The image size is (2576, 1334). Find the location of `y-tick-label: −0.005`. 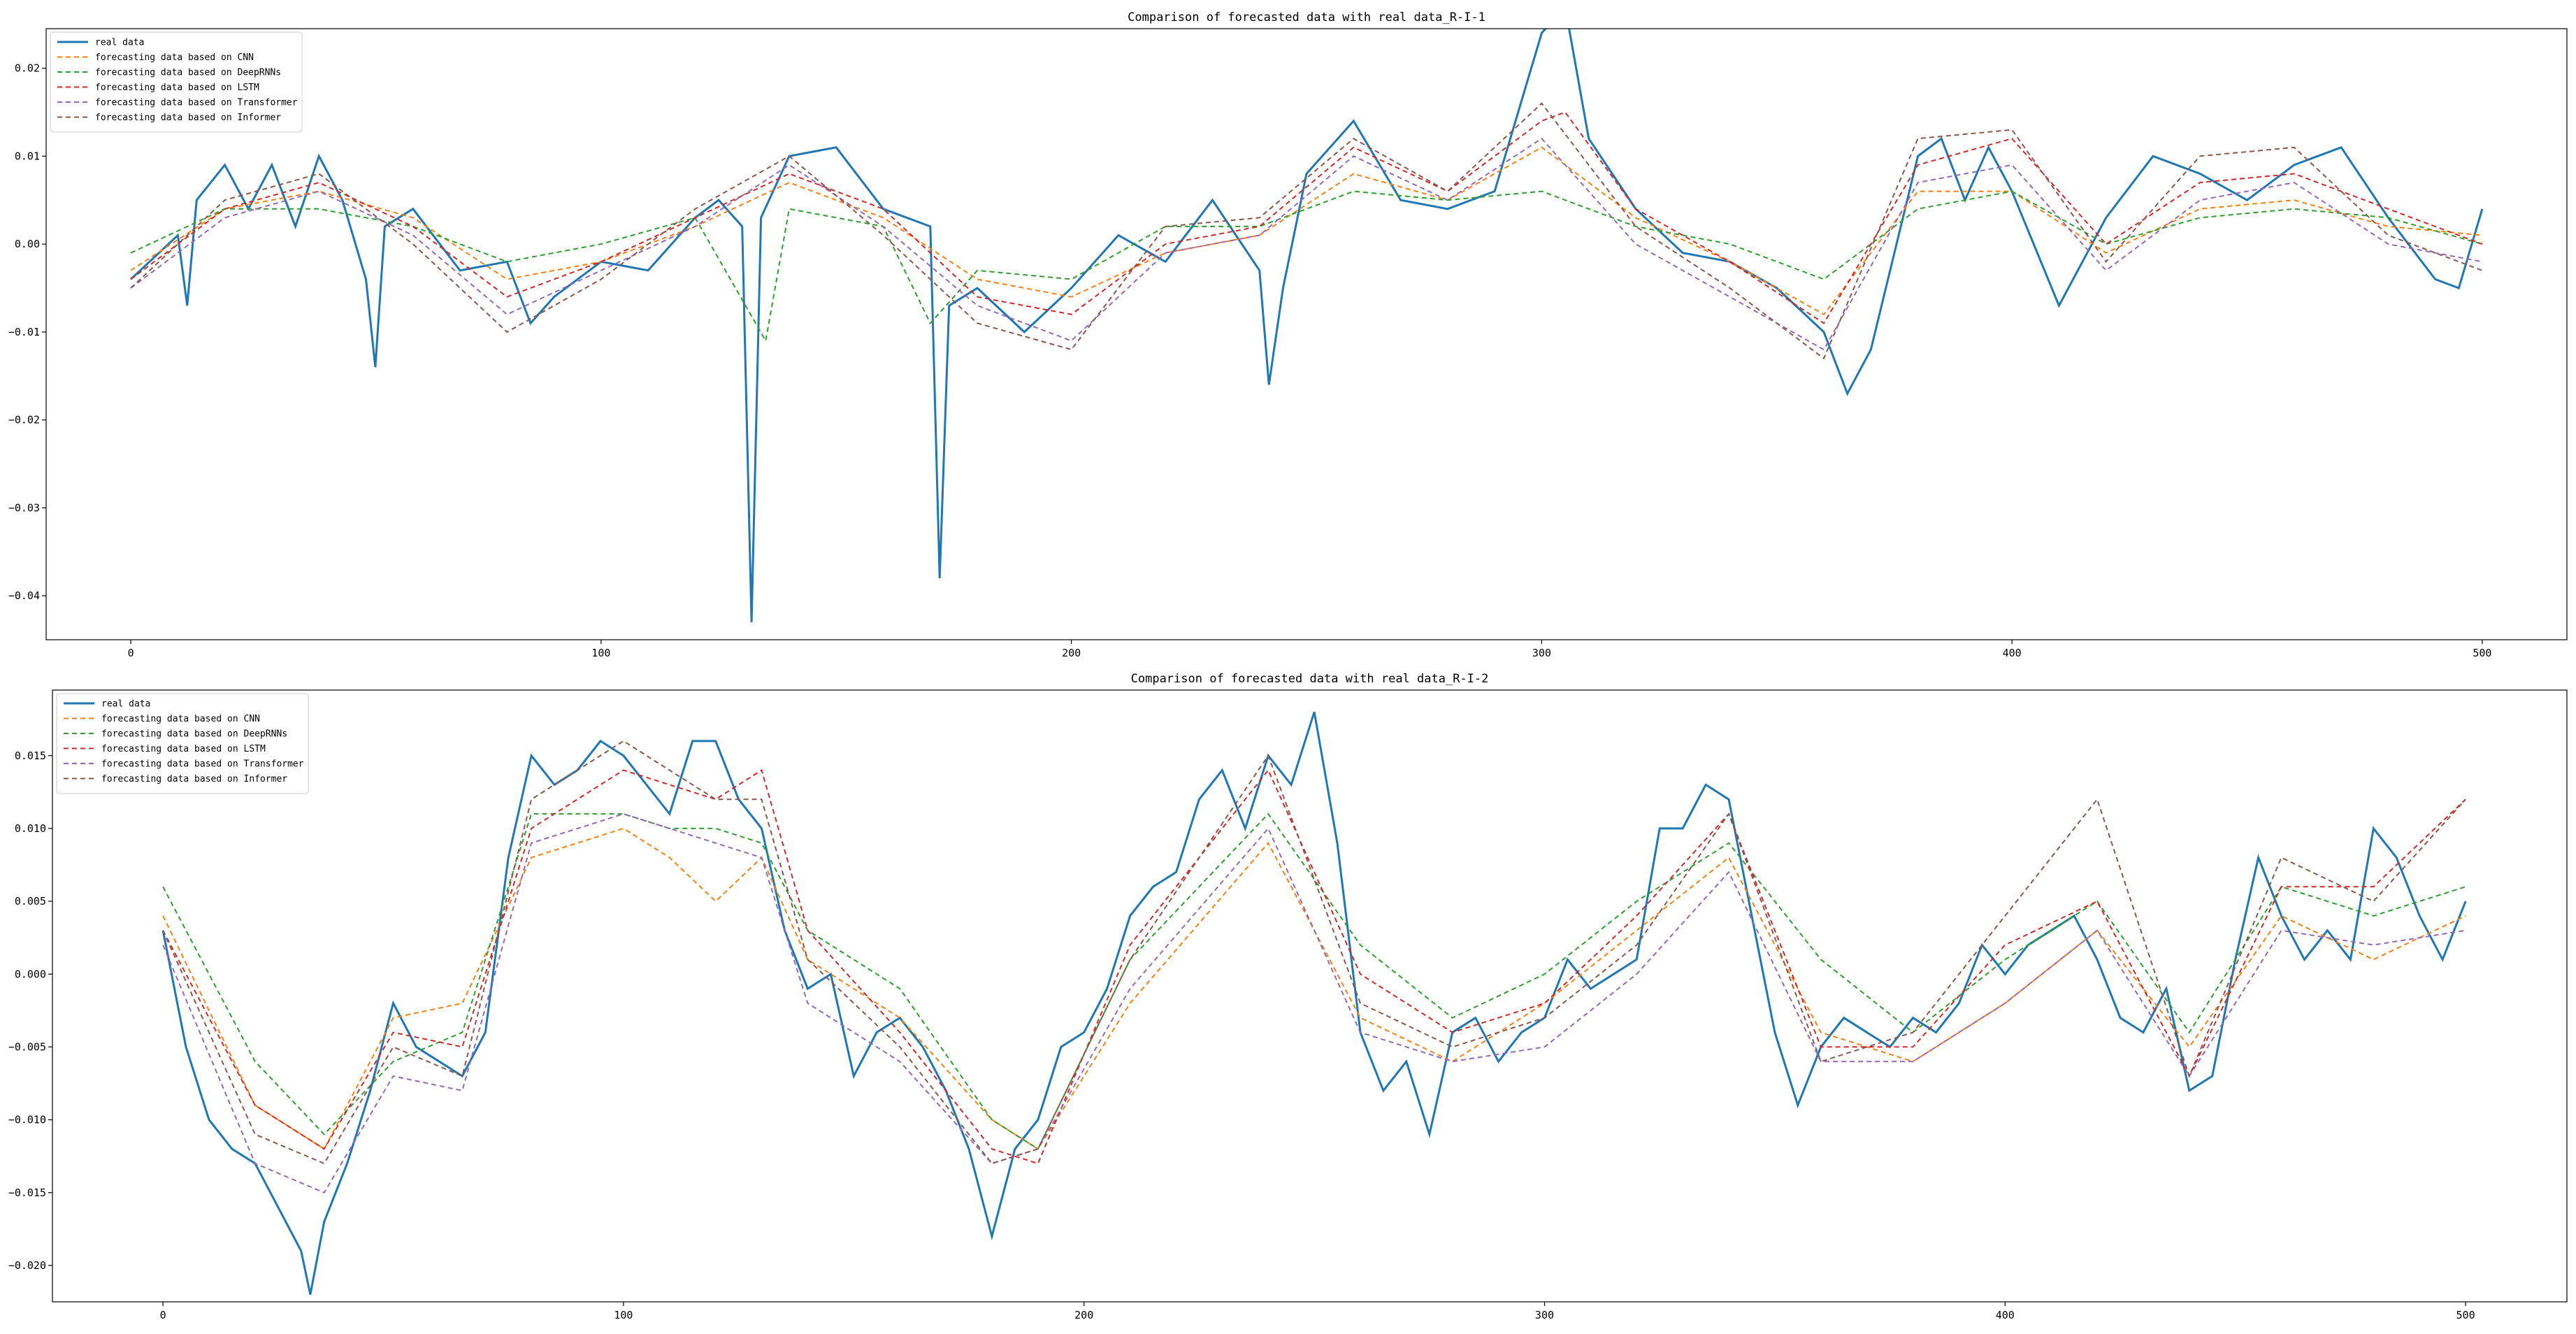

y-tick-label: −0.005 is located at coordinates (27, 1046).